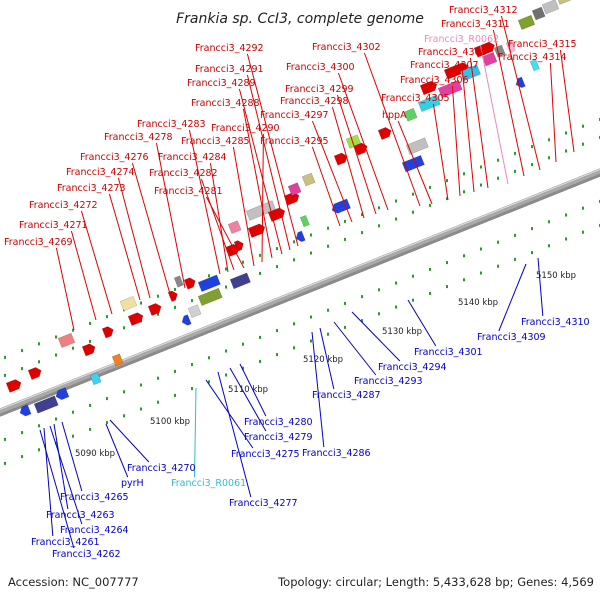 This screenshot has width=600, height=600. Describe the element at coordinates (415, 98) in the screenshot. I see `forward-gene-label: Francci3_4305` at that location.